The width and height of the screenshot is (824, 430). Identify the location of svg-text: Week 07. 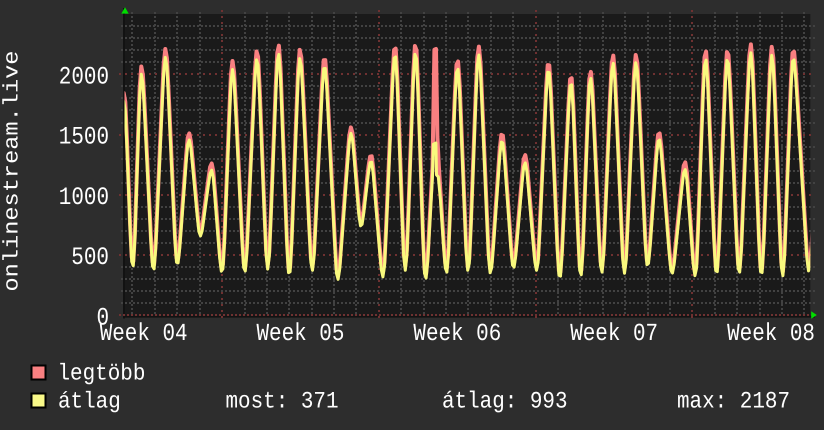
(614, 334).